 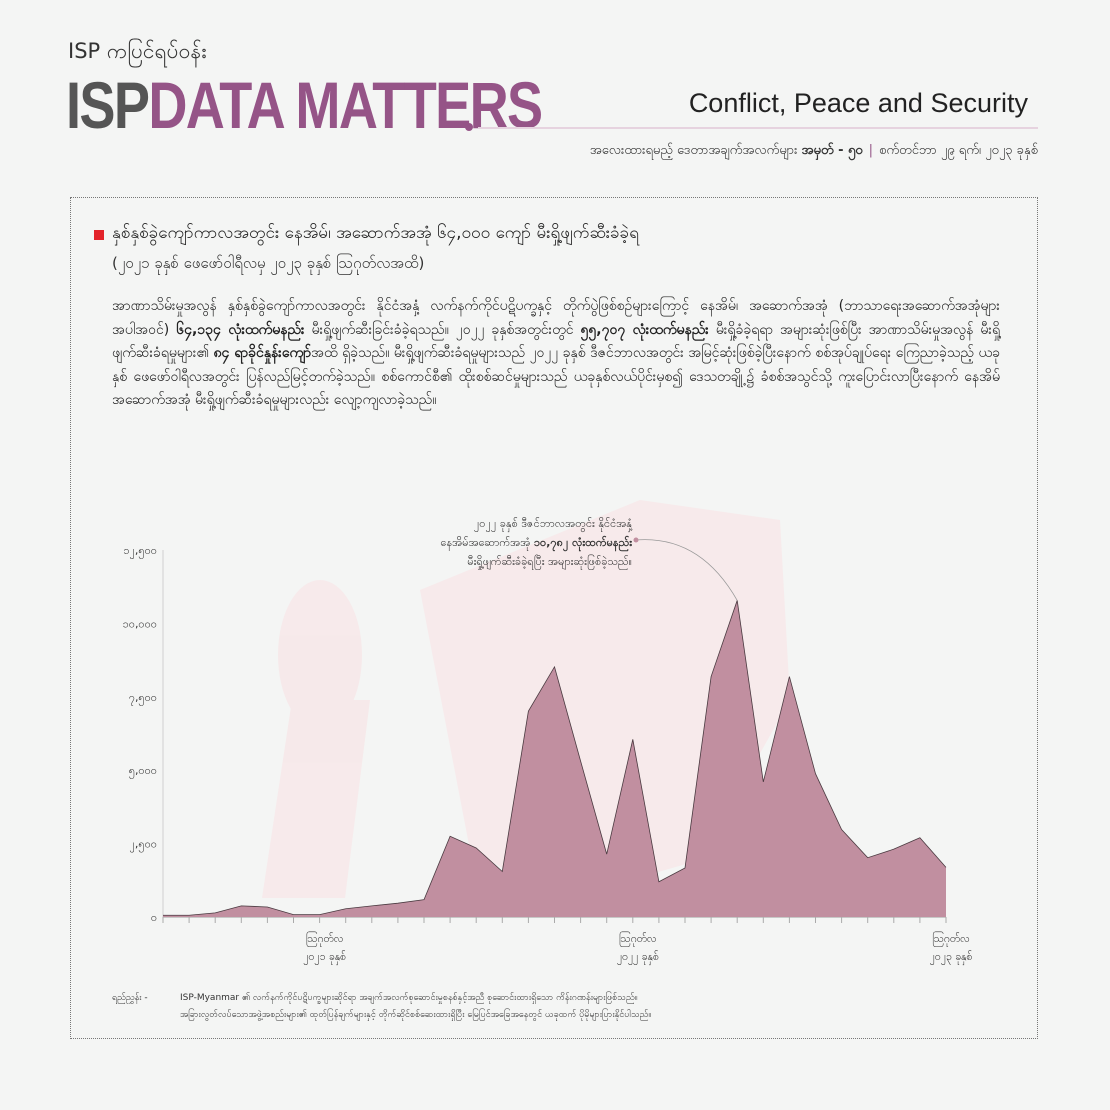 What do you see at coordinates (636, 540) in the screenshot?
I see `annotation-dot` at bounding box center [636, 540].